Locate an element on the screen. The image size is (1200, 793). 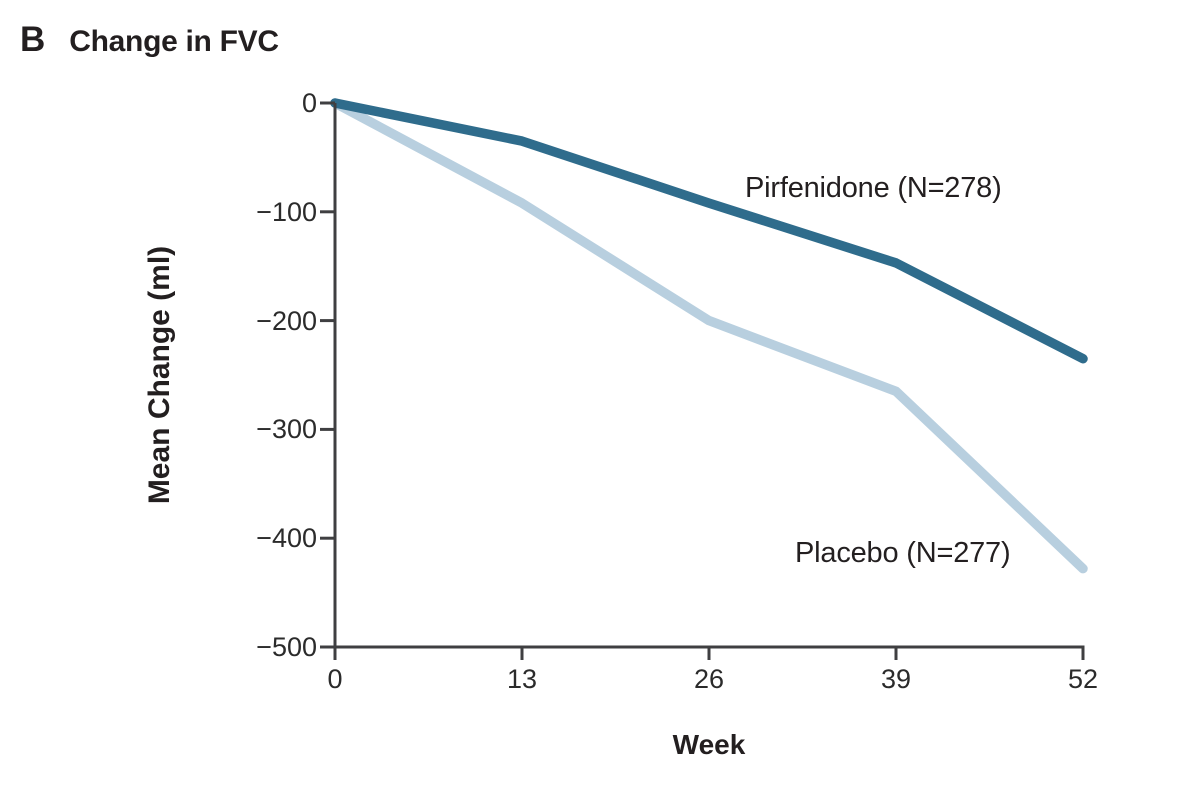
x-tick-label: 13 is located at coordinates (522, 679).